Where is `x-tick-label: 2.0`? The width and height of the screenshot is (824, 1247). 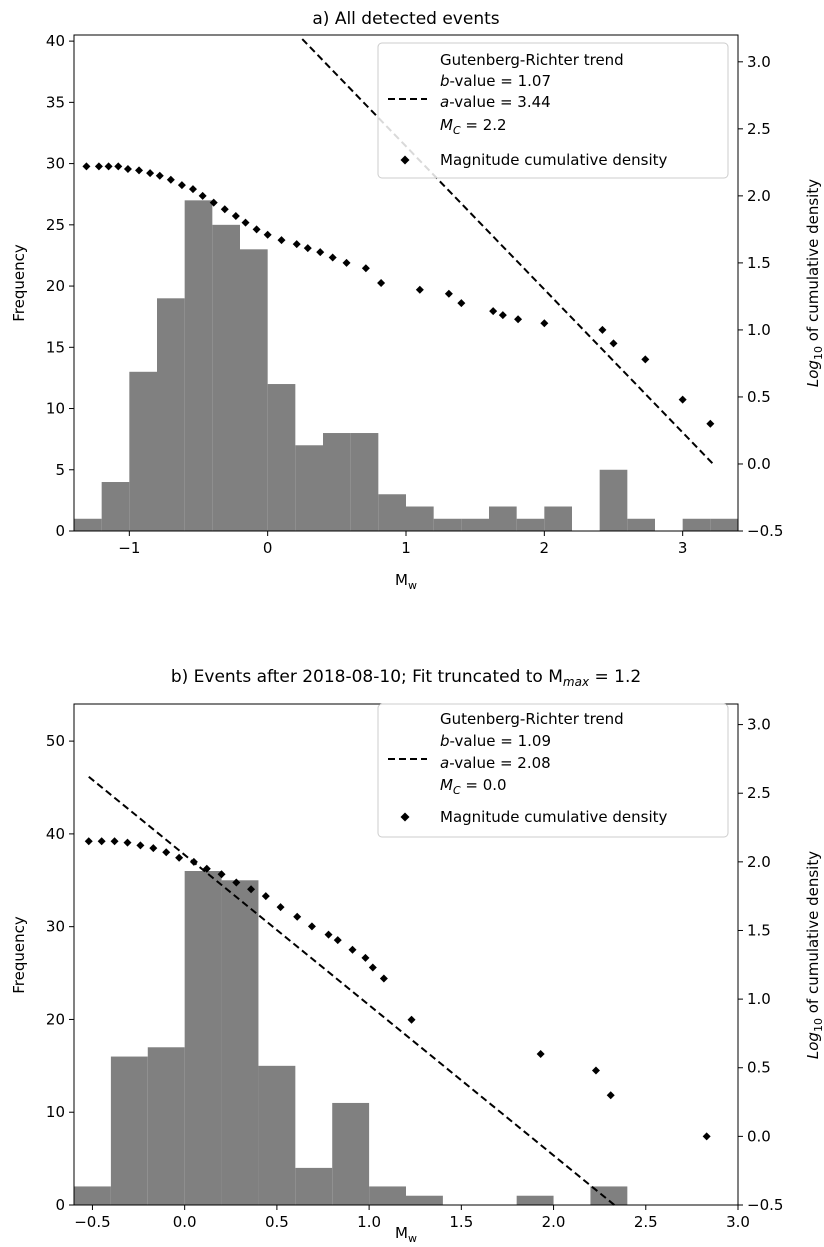 x-tick-label: 2.0 is located at coordinates (554, 1222).